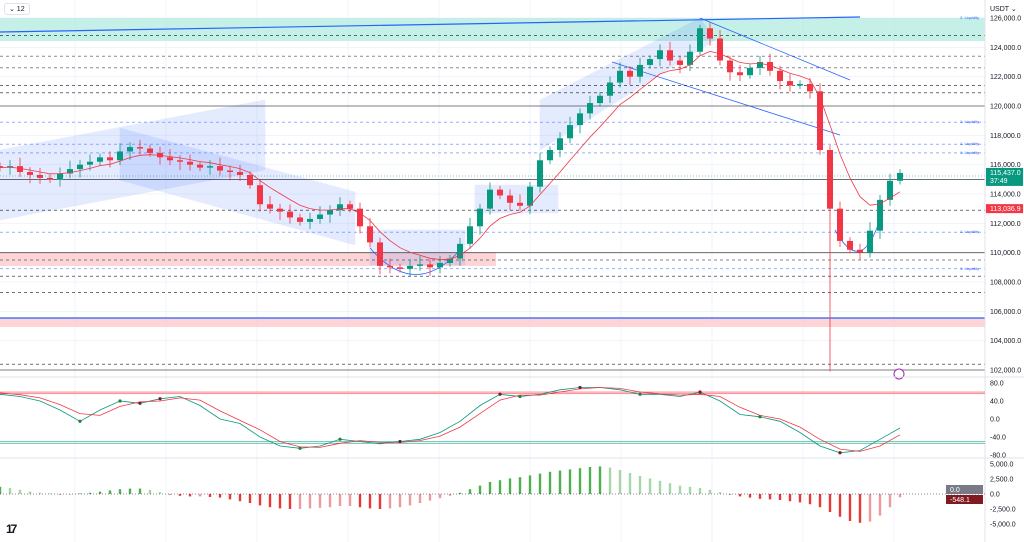 The width and height of the screenshot is (1024, 542). Describe the element at coordinates (430, 24) in the screenshot. I see `trendline-top` at that location.